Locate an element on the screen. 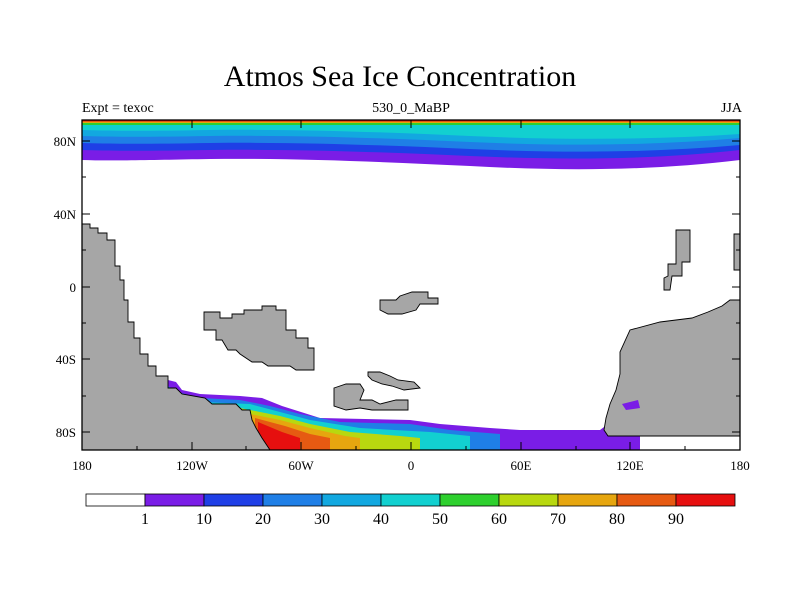 This screenshot has width=800, height=600. colorbar-labels: 1 10 20 30 40 50 60 70 80 90 is located at coordinates (412, 519).